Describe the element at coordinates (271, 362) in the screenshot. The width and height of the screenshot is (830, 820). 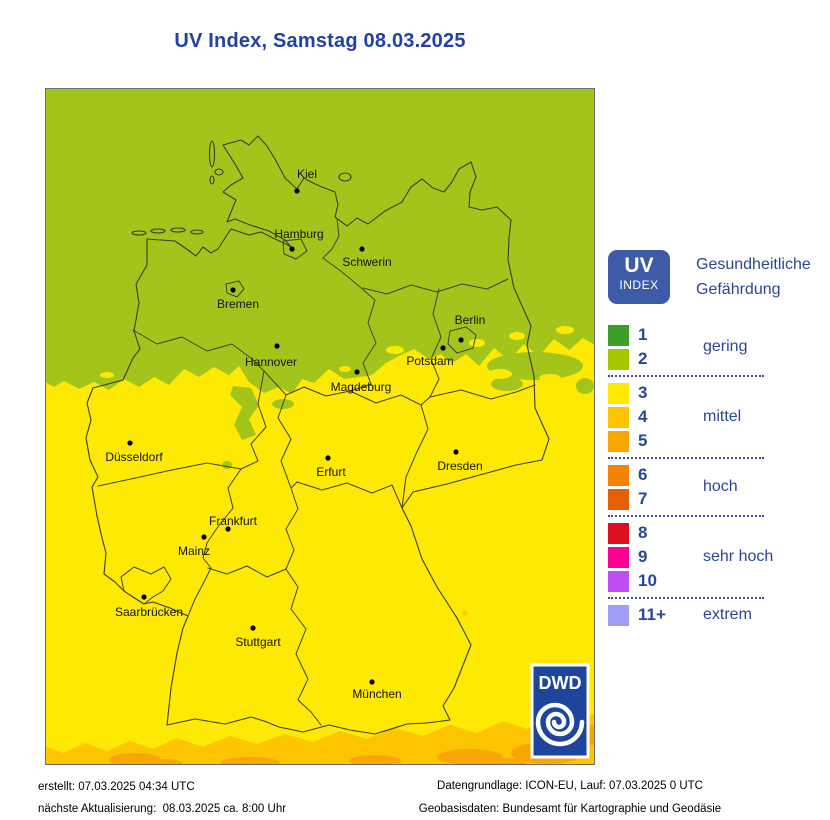
I see `city-label-hannover: Hannover` at that location.